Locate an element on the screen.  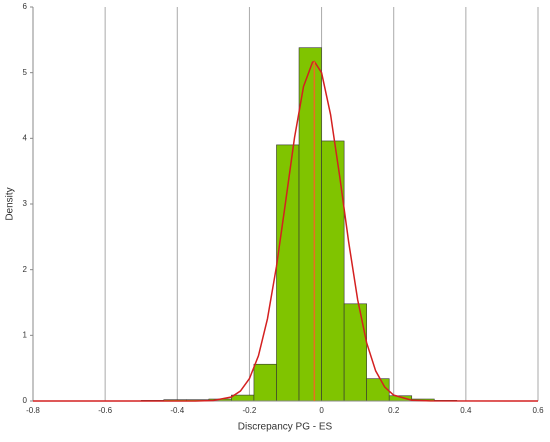
x-tick-label: -0.4 is located at coordinates (177, 410).